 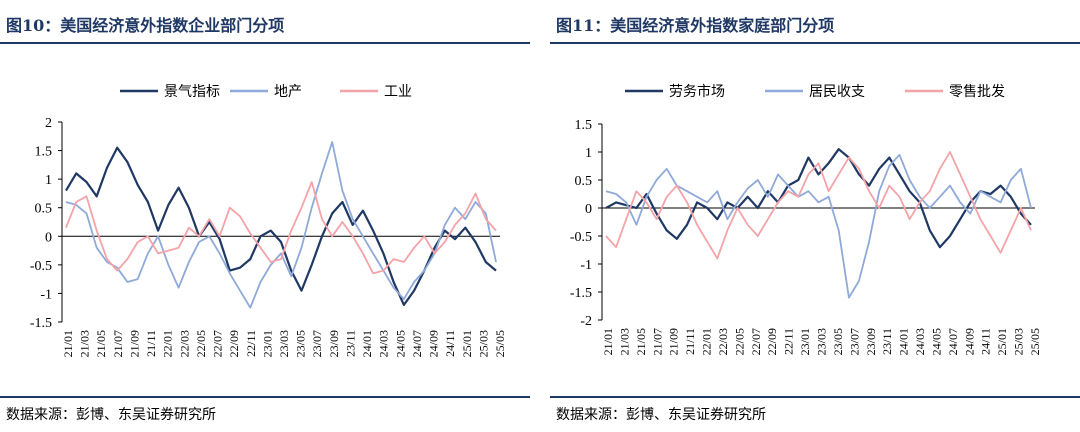 I want to click on legend-item: 零售批发, so click(x=955, y=92).